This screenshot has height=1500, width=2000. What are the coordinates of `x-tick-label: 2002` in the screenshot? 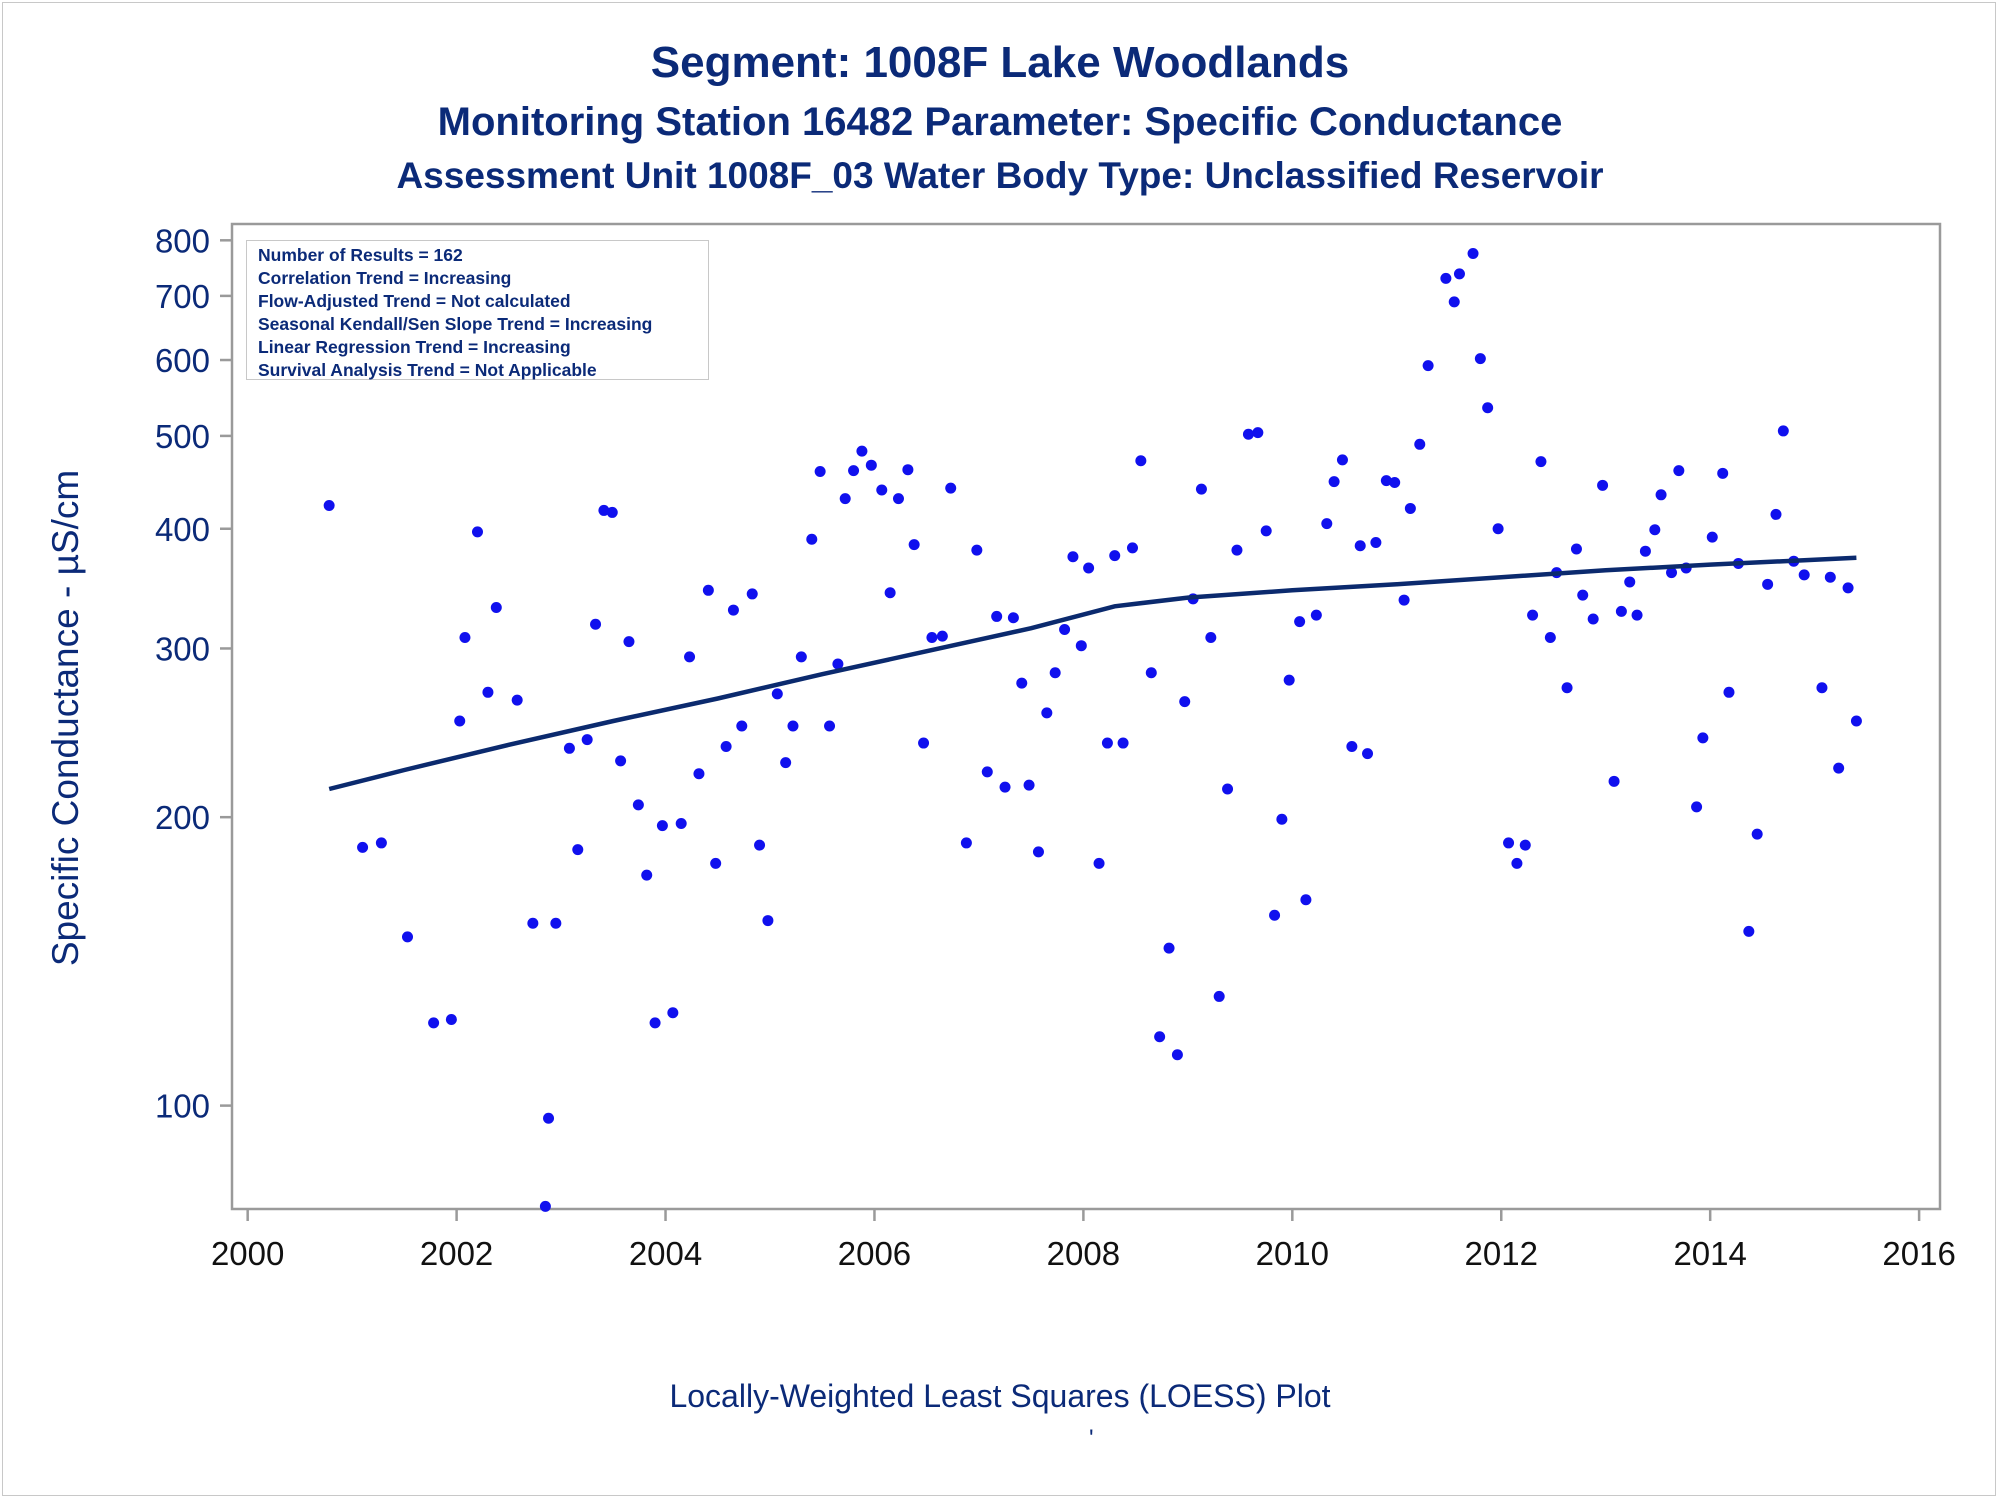 It's located at (456, 1253).